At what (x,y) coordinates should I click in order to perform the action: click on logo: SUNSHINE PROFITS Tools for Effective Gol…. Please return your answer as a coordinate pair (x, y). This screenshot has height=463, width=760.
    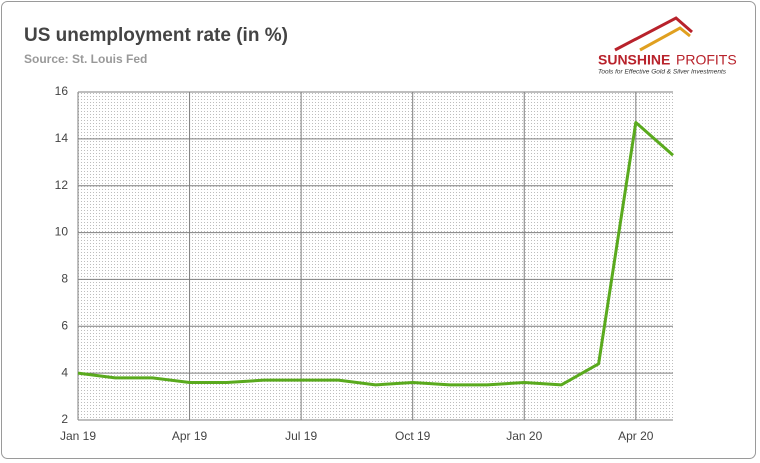
    Looking at the image, I should click on (667, 46).